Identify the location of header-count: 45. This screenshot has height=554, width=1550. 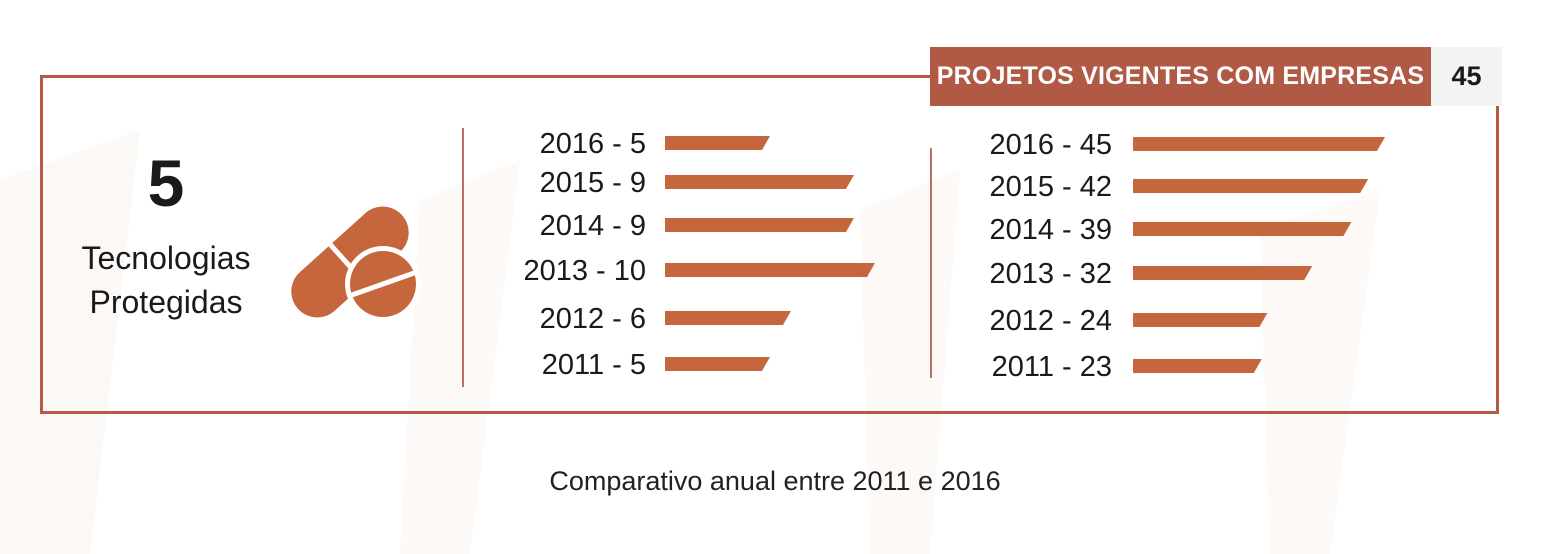
(1466, 76).